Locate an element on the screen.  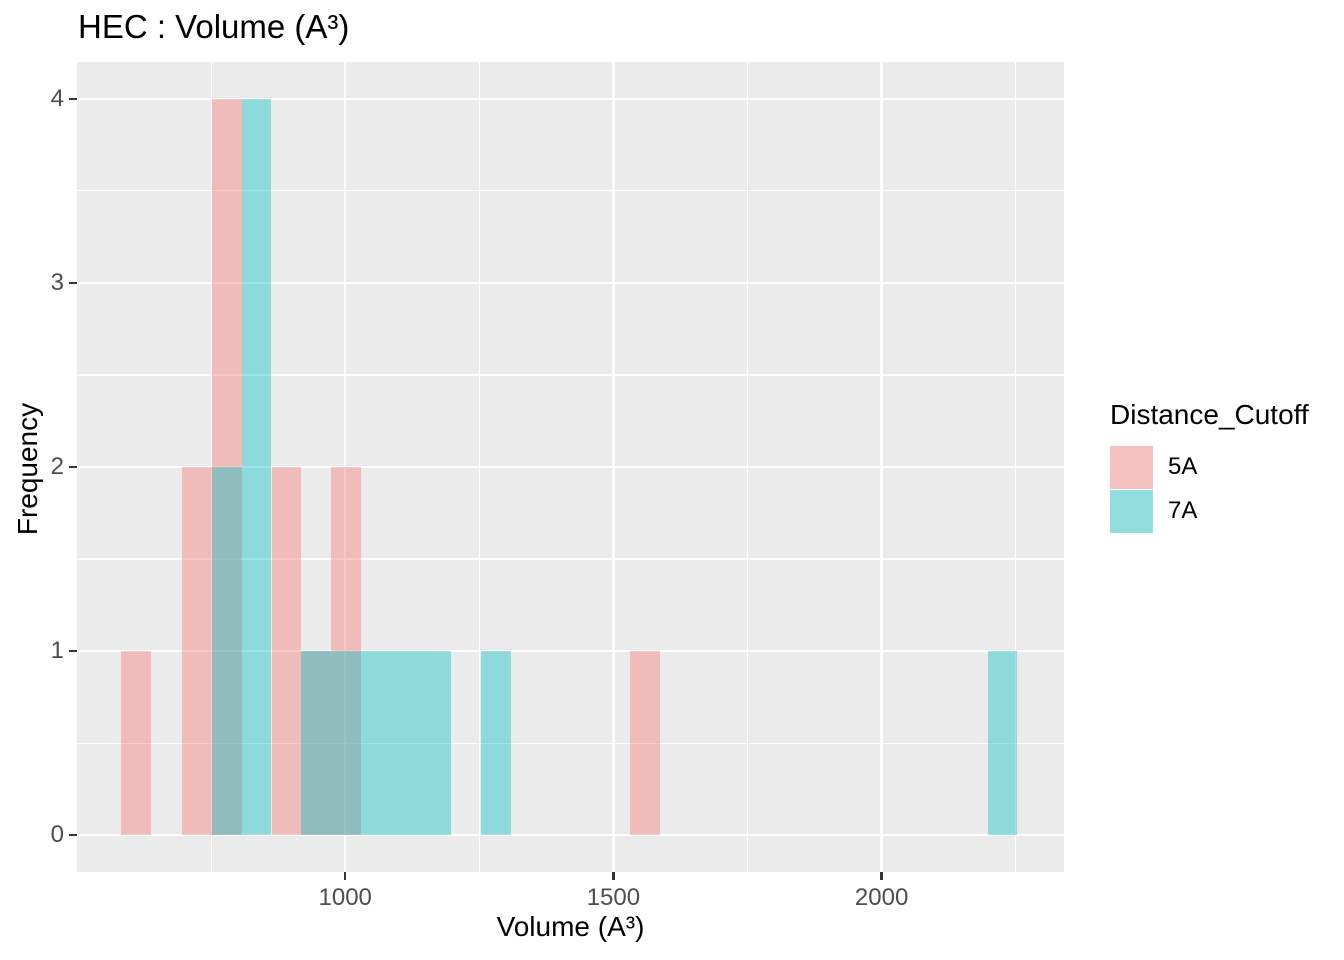
y-tick-label: 3 is located at coordinates (57, 282).